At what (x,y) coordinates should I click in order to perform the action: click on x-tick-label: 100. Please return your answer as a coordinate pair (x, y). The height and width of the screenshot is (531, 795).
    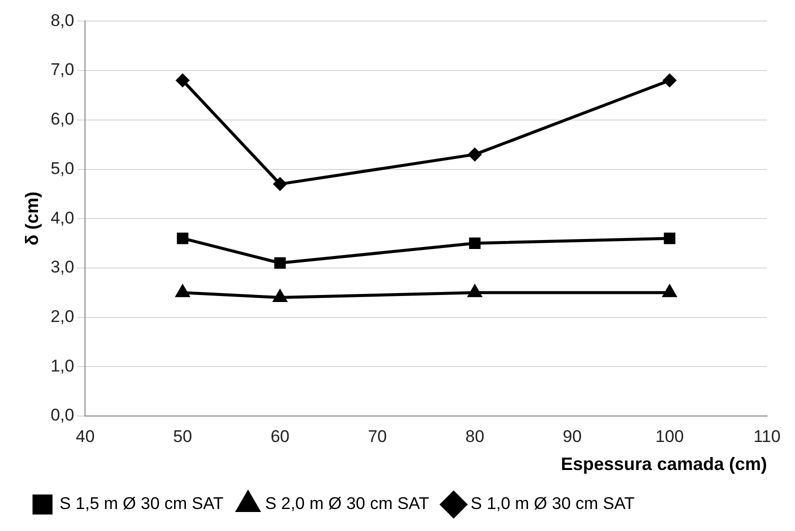
    Looking at the image, I should click on (669, 436).